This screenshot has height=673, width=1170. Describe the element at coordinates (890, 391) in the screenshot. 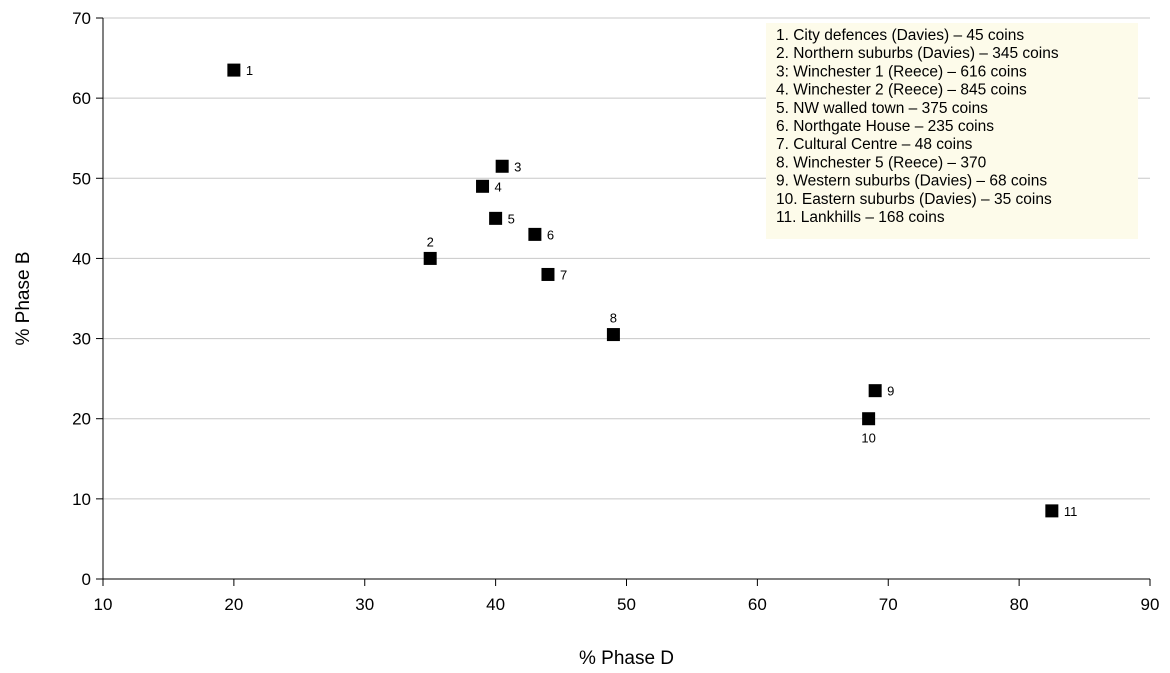

I see `data-point-label: 9` at that location.